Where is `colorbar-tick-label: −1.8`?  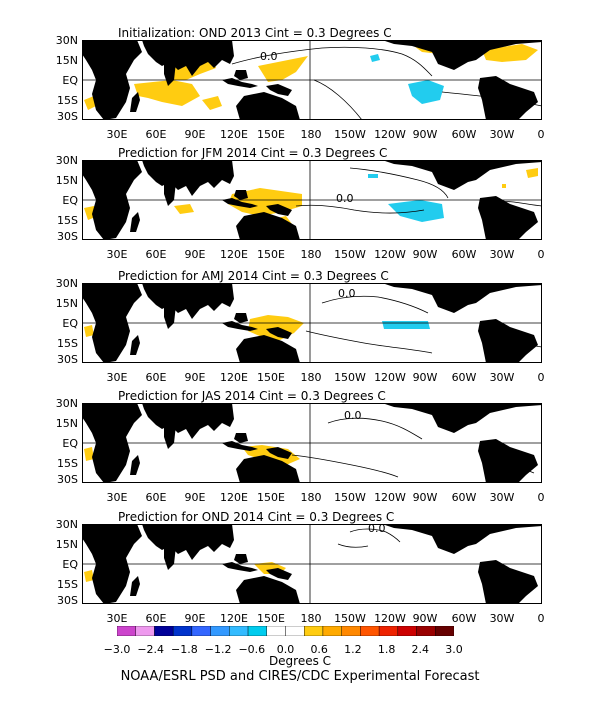 colorbar-tick-label: −1.8 is located at coordinates (184, 649).